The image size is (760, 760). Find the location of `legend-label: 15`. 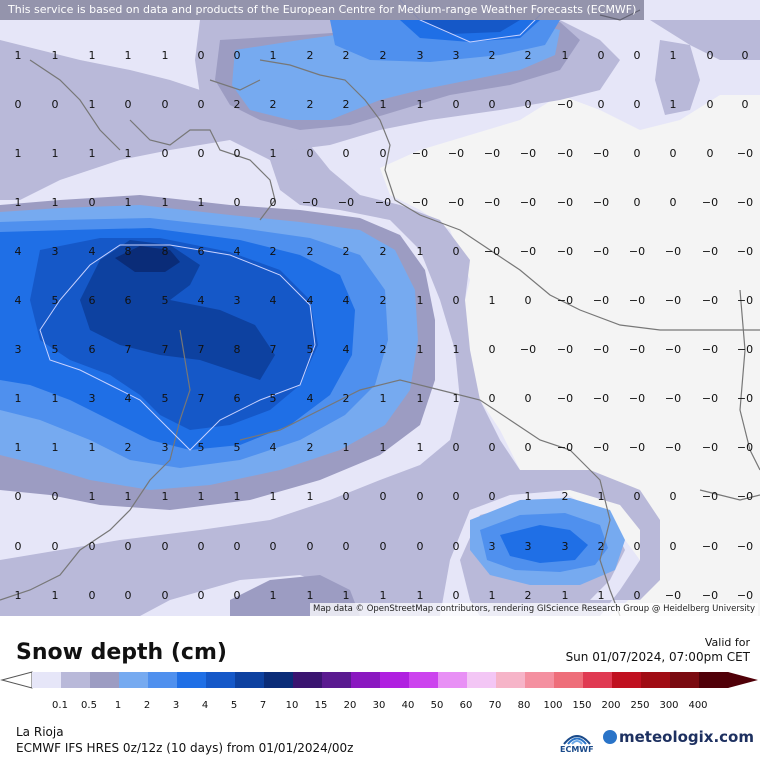

legend-label: 15 is located at coordinates (321, 705).